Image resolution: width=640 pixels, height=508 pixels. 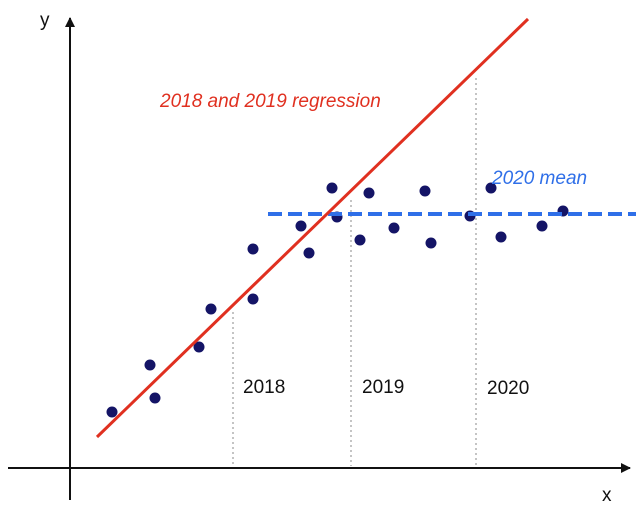 What do you see at coordinates (270, 101) in the screenshot?
I see `regression-label: 2018 and 2019 regression` at bounding box center [270, 101].